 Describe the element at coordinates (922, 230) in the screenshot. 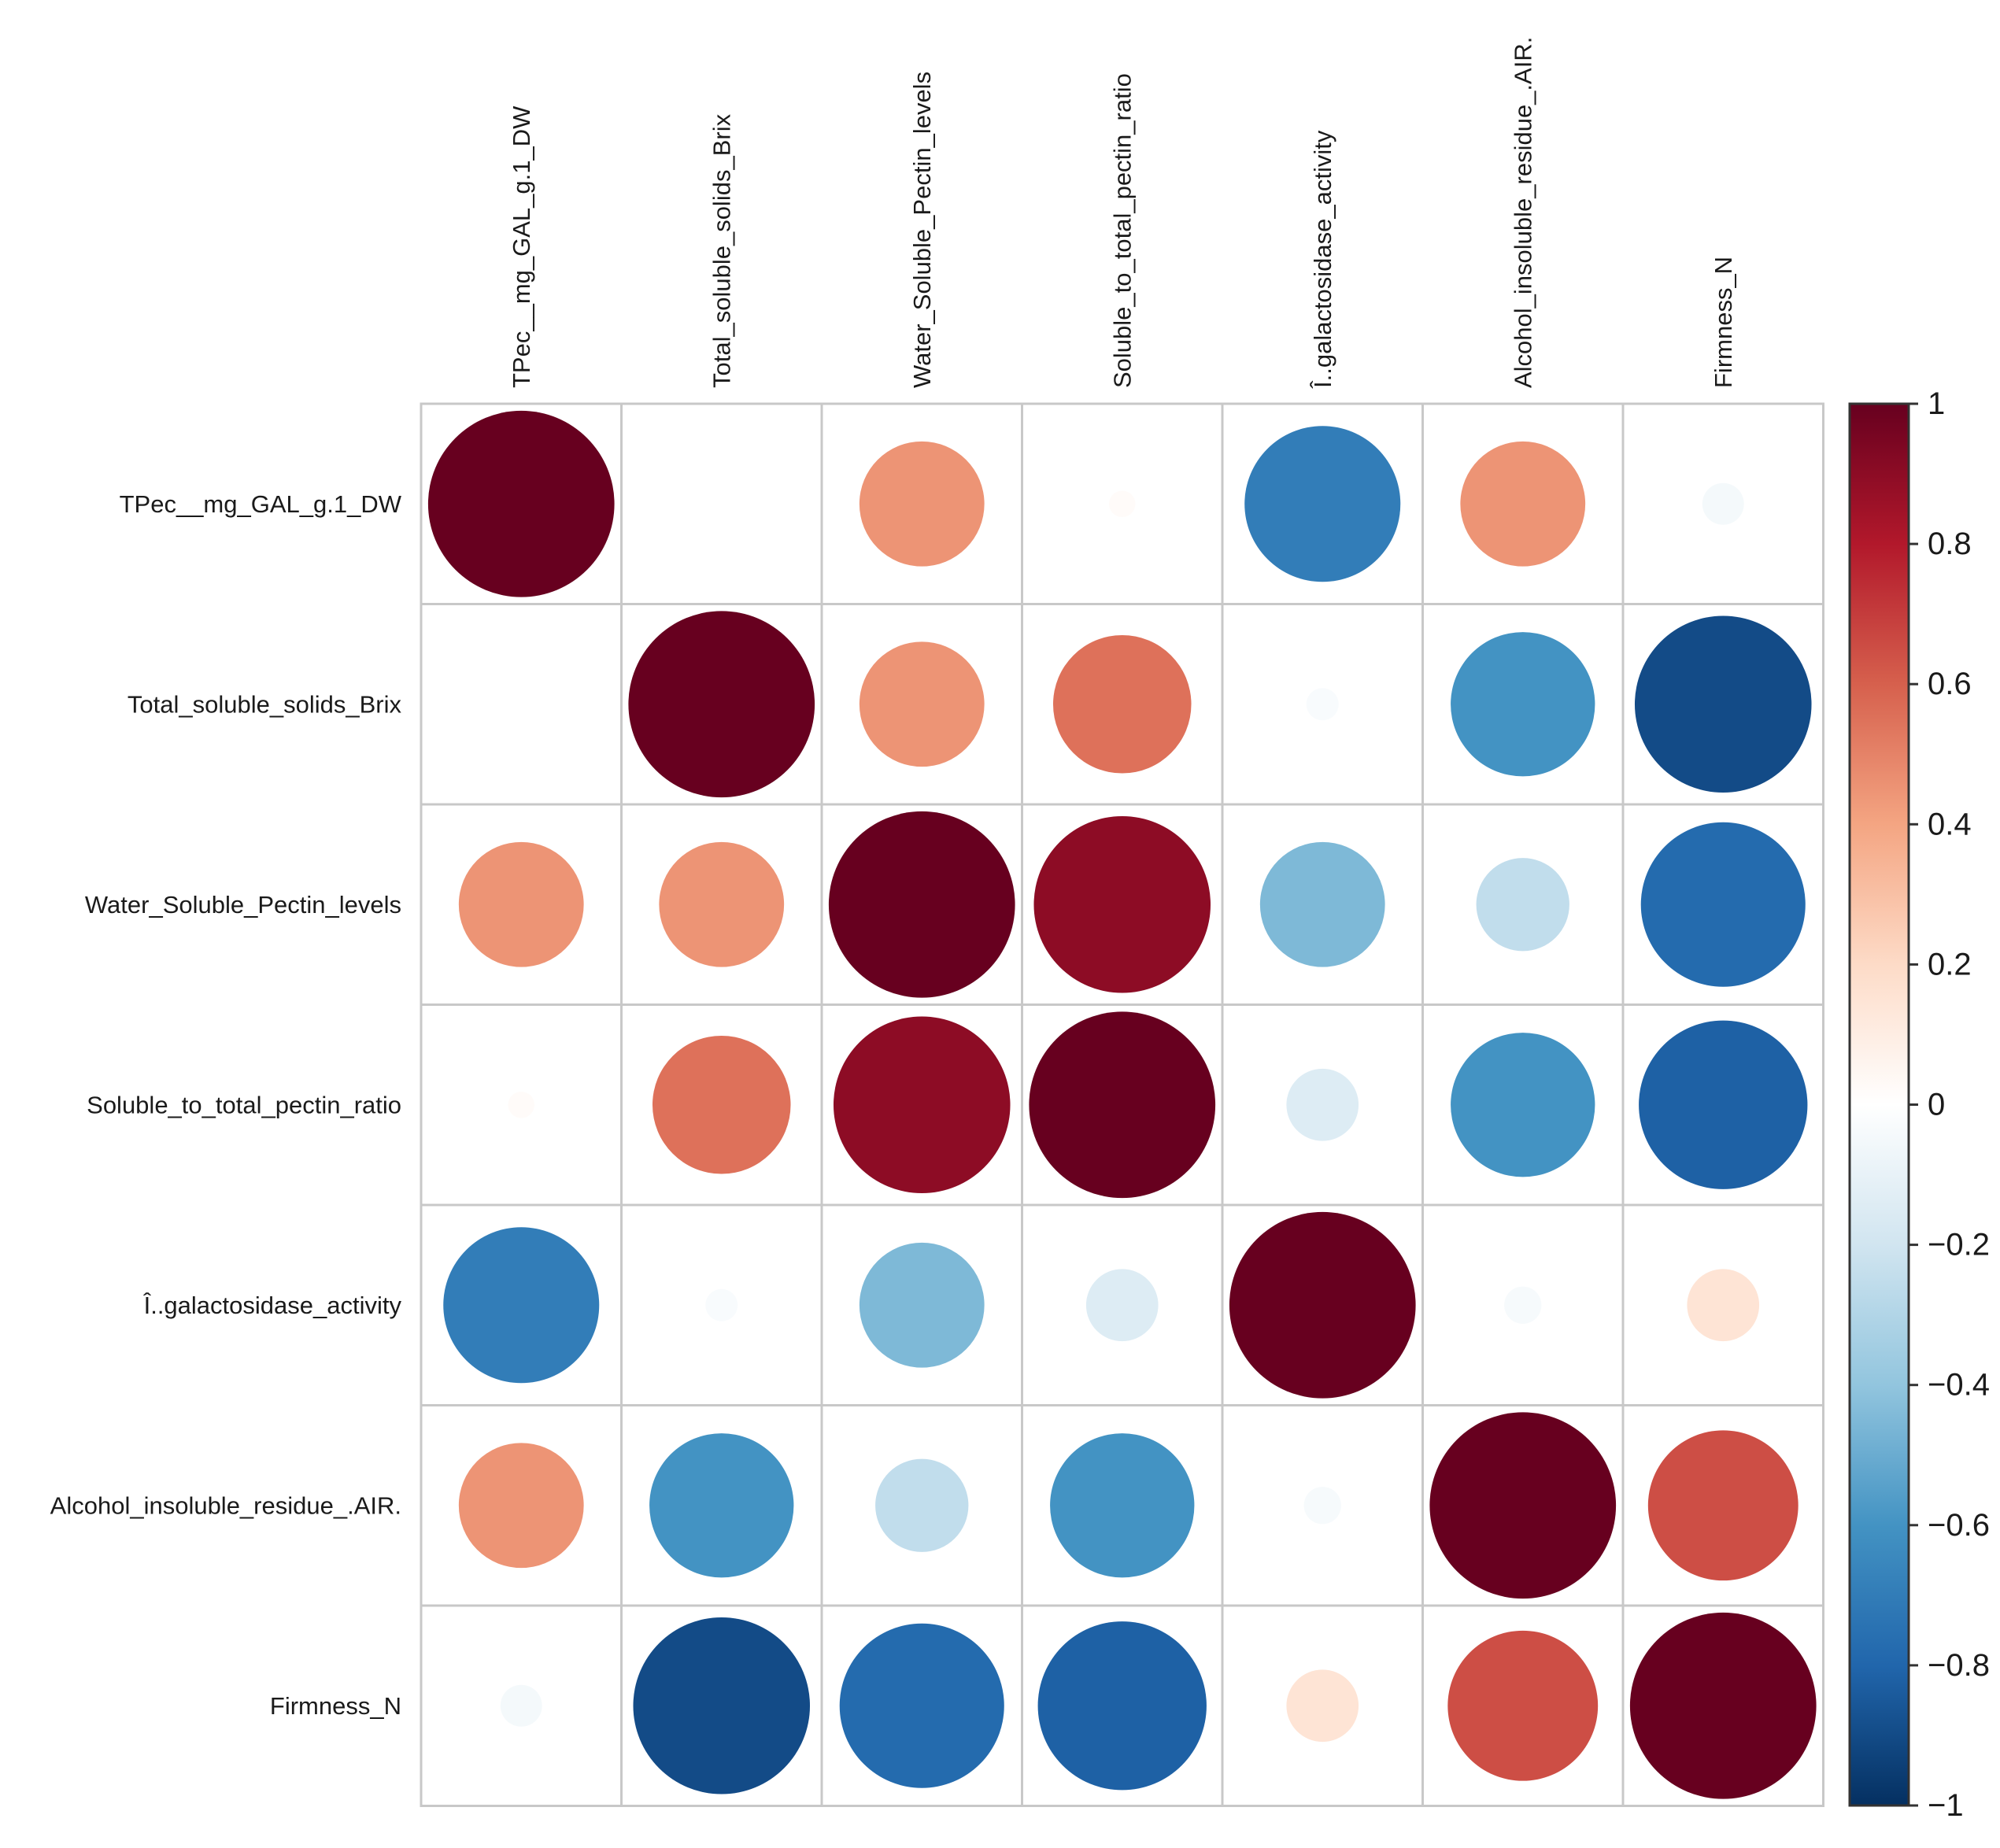

I see `column-label: Water_Soluble_Pectin_levels` at that location.